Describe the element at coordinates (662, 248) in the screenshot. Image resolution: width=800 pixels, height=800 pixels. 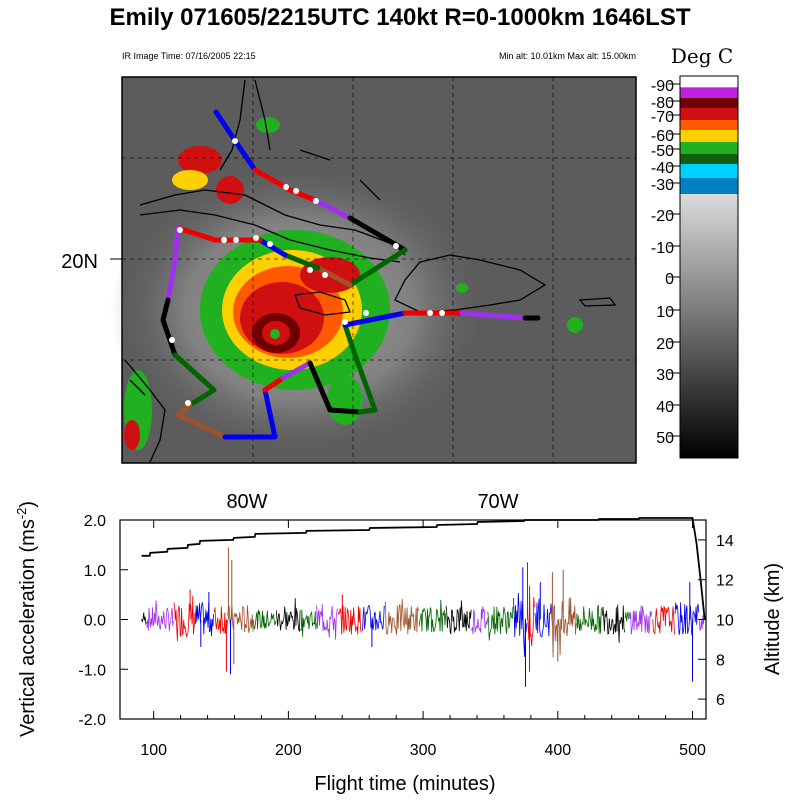
I see `colorbar-label: -10` at that location.